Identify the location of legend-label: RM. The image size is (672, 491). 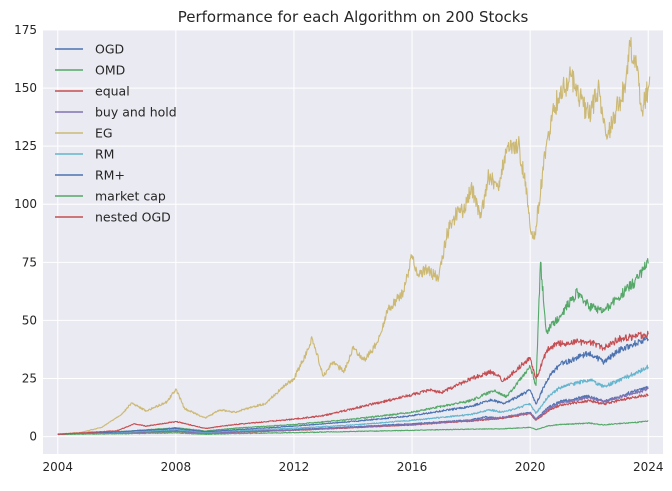
(104, 154).